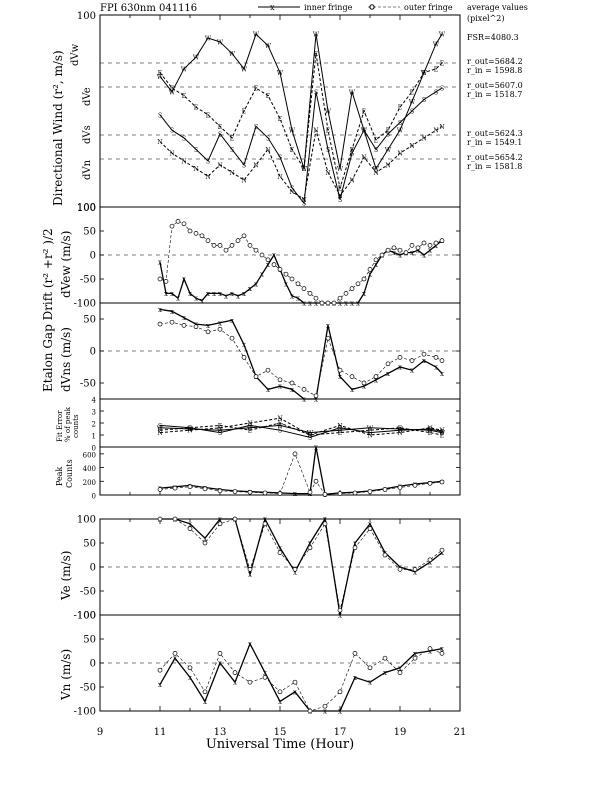 This screenshot has height=792, width=612. What do you see at coordinates (388, 374) in the screenshot?
I see `dVns-series-0-point-19: x` at bounding box center [388, 374].